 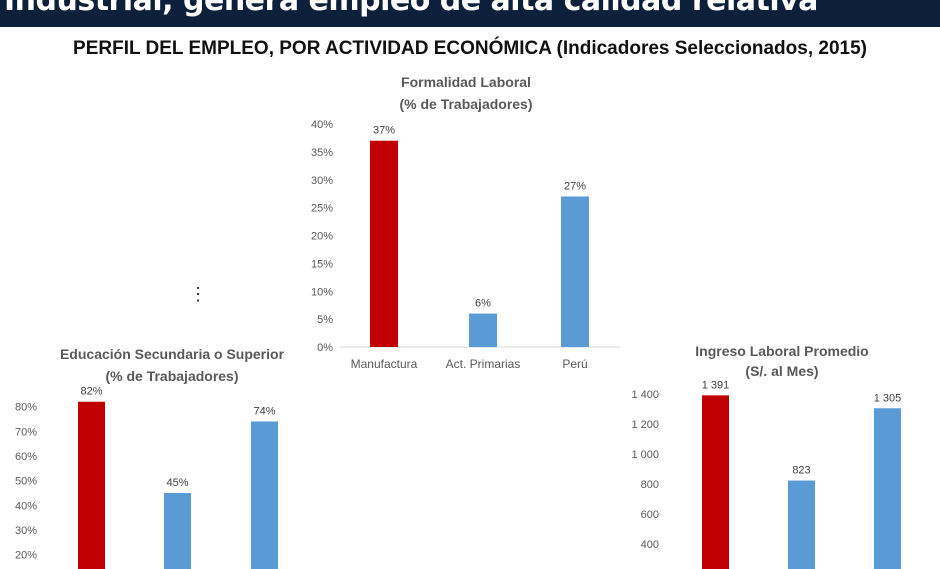 What do you see at coordinates (322, 264) in the screenshot?
I see `y-tick-label: 15%` at bounding box center [322, 264].